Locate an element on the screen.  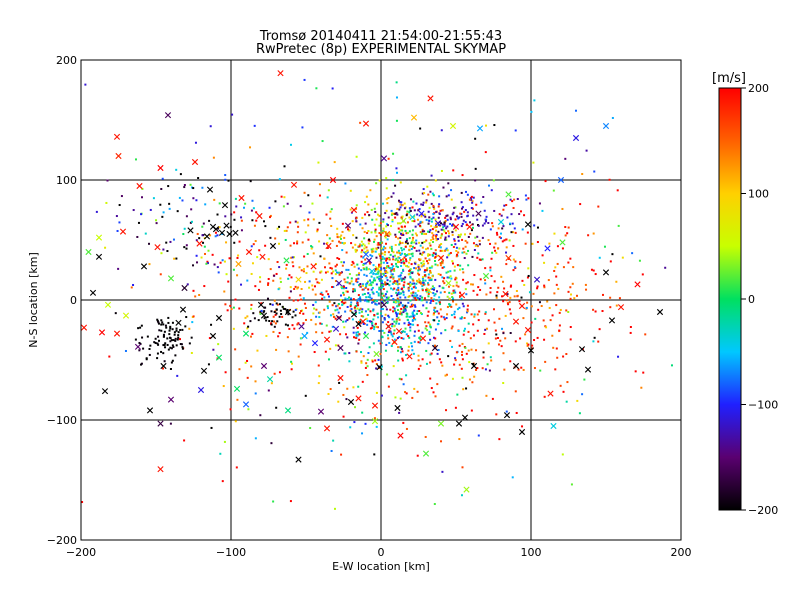
y-tick-label: −100 is located at coordinates (62, 420).